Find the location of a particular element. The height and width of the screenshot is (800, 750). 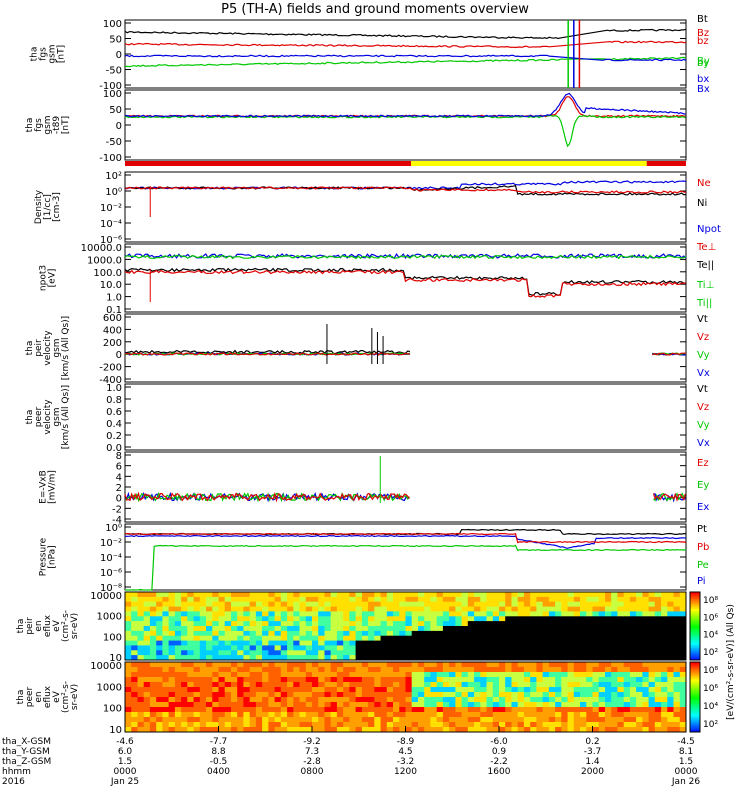

x-tick-label: -4.5 is located at coordinates (686, 742).